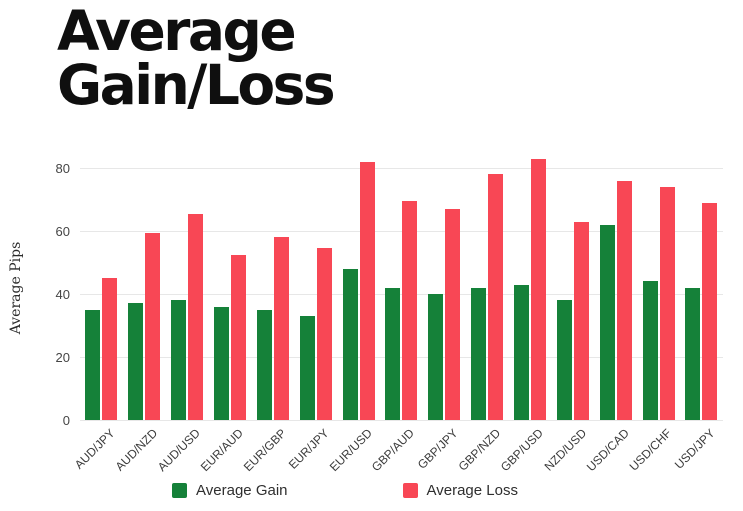 The height and width of the screenshot is (511, 743). I want to click on bar-group-gbp-usd, so click(530, 289).